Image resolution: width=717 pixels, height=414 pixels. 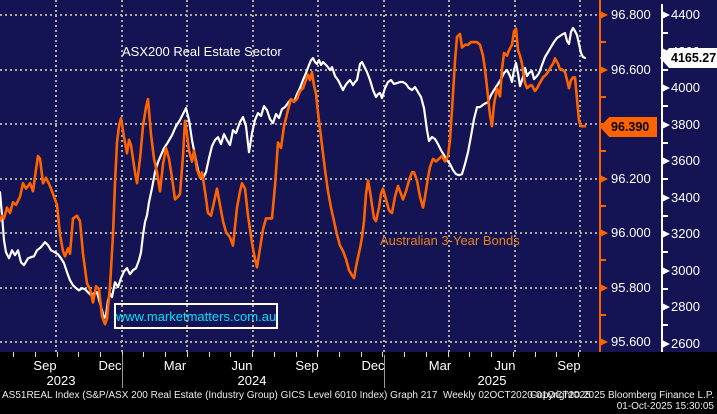 I want to click on axis-tick-label: 3200, so click(x=685, y=233).